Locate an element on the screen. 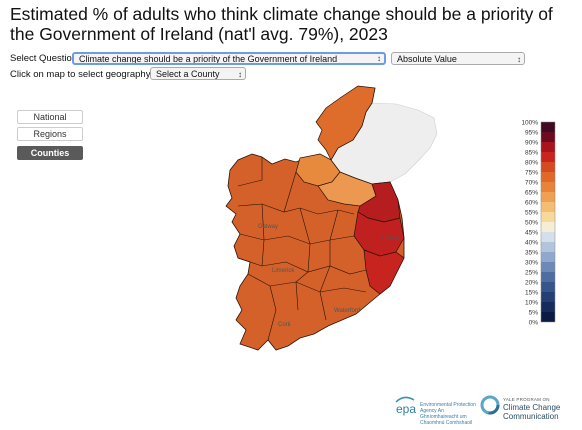  legend-label: 20% is located at coordinates (531, 283).